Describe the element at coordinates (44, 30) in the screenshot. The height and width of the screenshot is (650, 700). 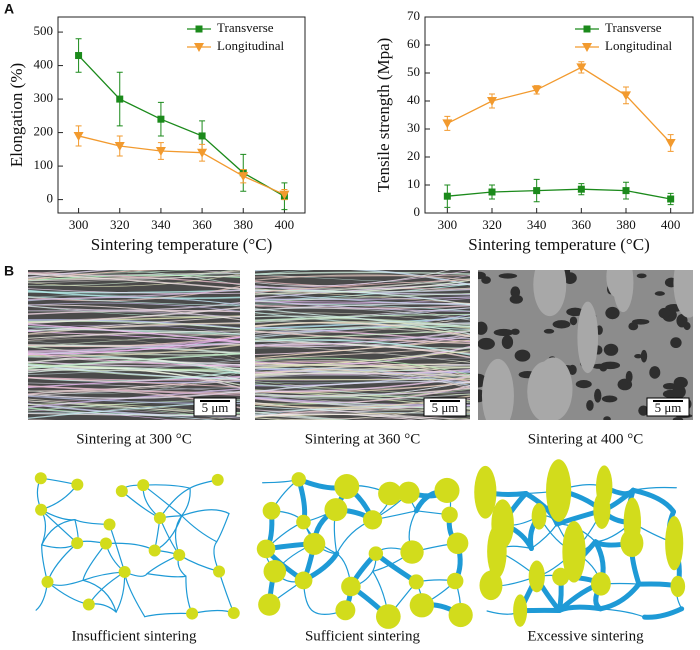
I see `y-tick-label: 500` at that location.